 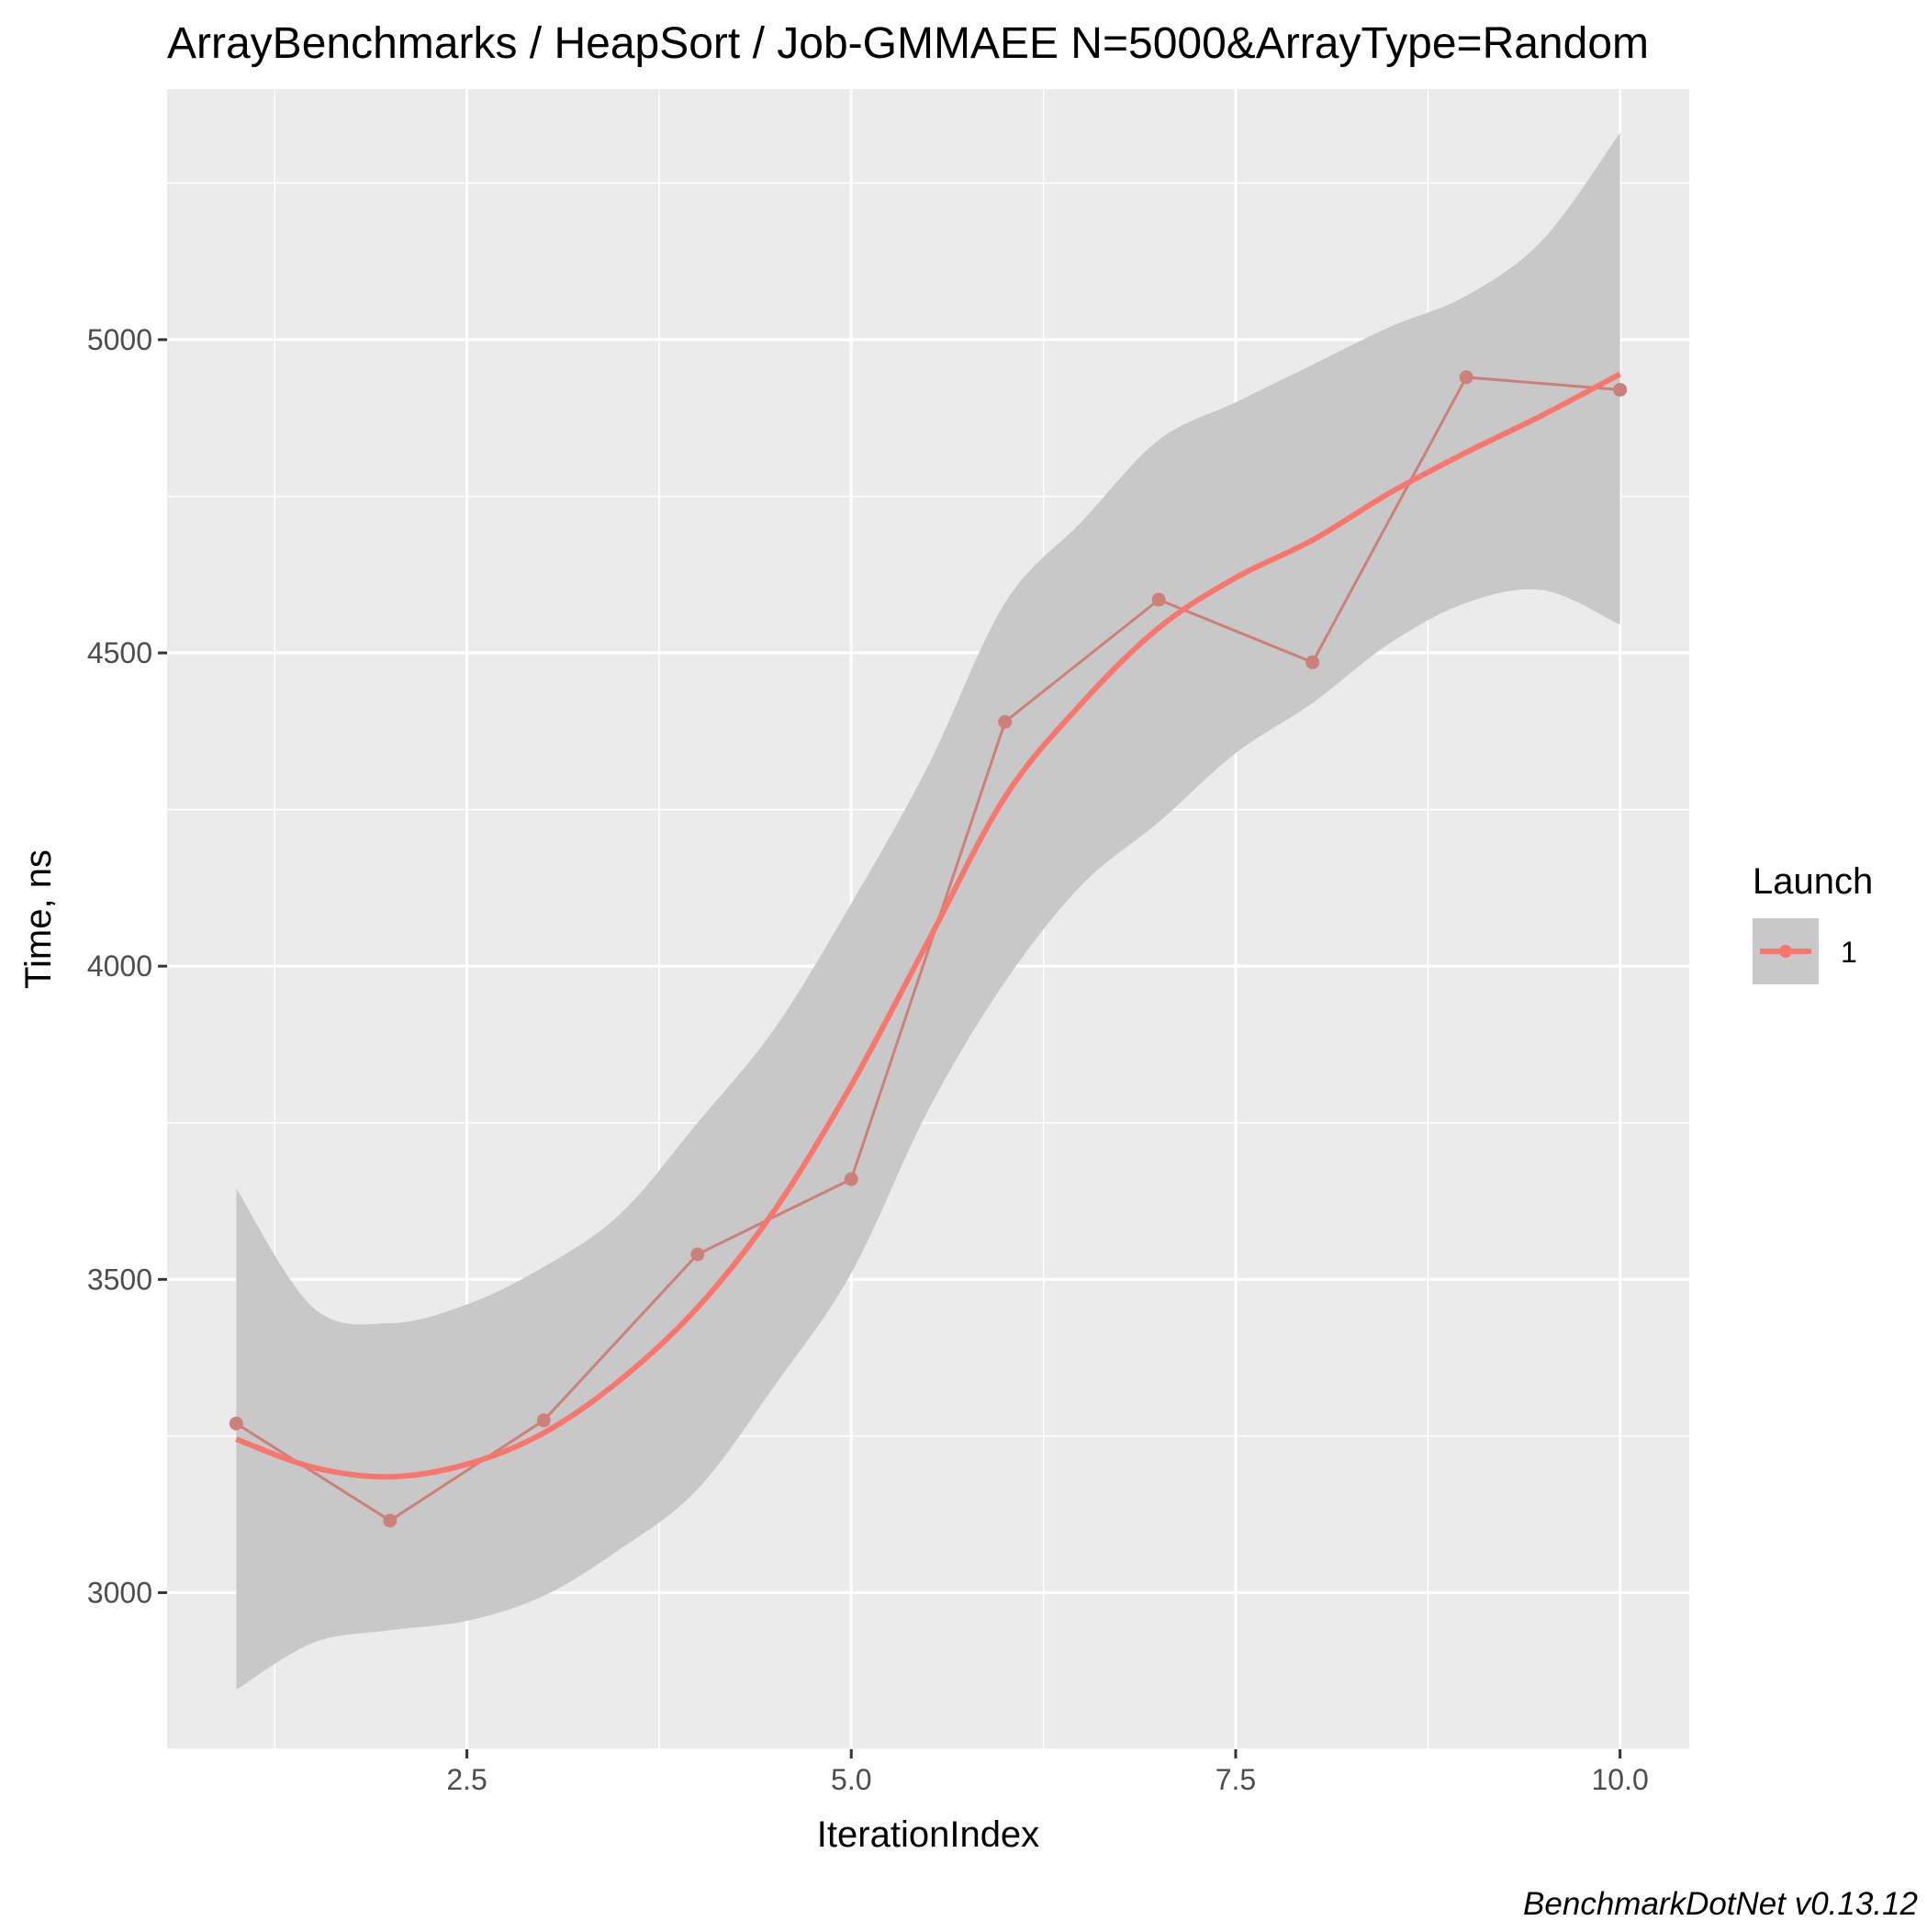 I want to click on y-axis-tick-label: 3500, so click(x=120, y=1279).